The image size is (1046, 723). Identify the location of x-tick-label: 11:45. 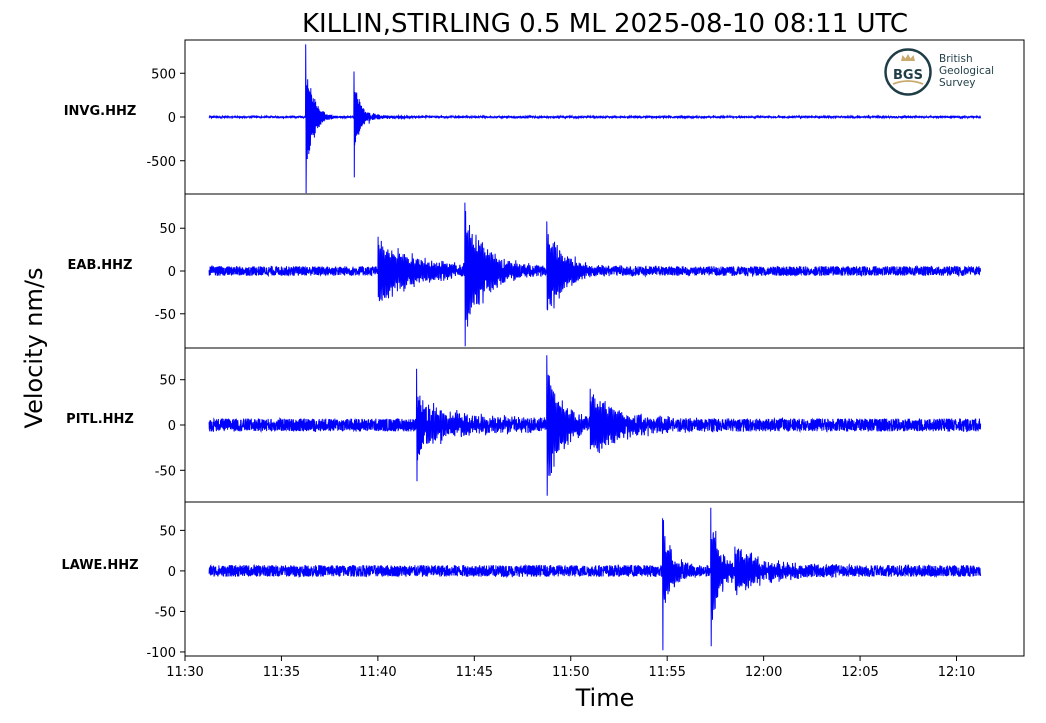
(474, 672).